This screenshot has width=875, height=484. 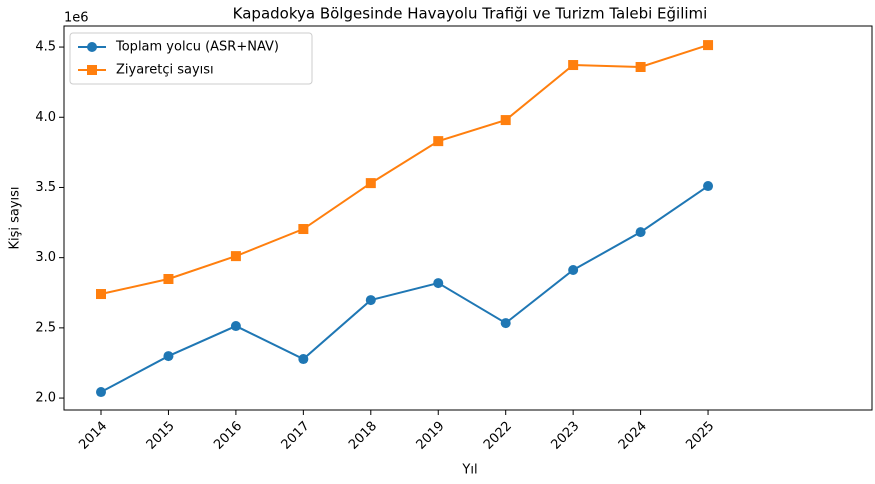 What do you see at coordinates (45, 257) in the screenshot?
I see `y-tick-label: 3.0` at bounding box center [45, 257].